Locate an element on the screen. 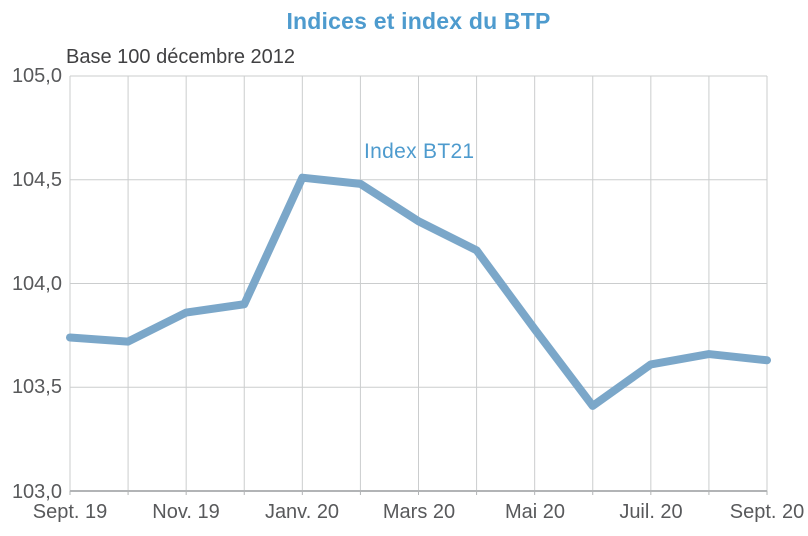 This screenshot has height=536, width=808. x-axis-tick-label: Sept. 19 is located at coordinates (70, 512).